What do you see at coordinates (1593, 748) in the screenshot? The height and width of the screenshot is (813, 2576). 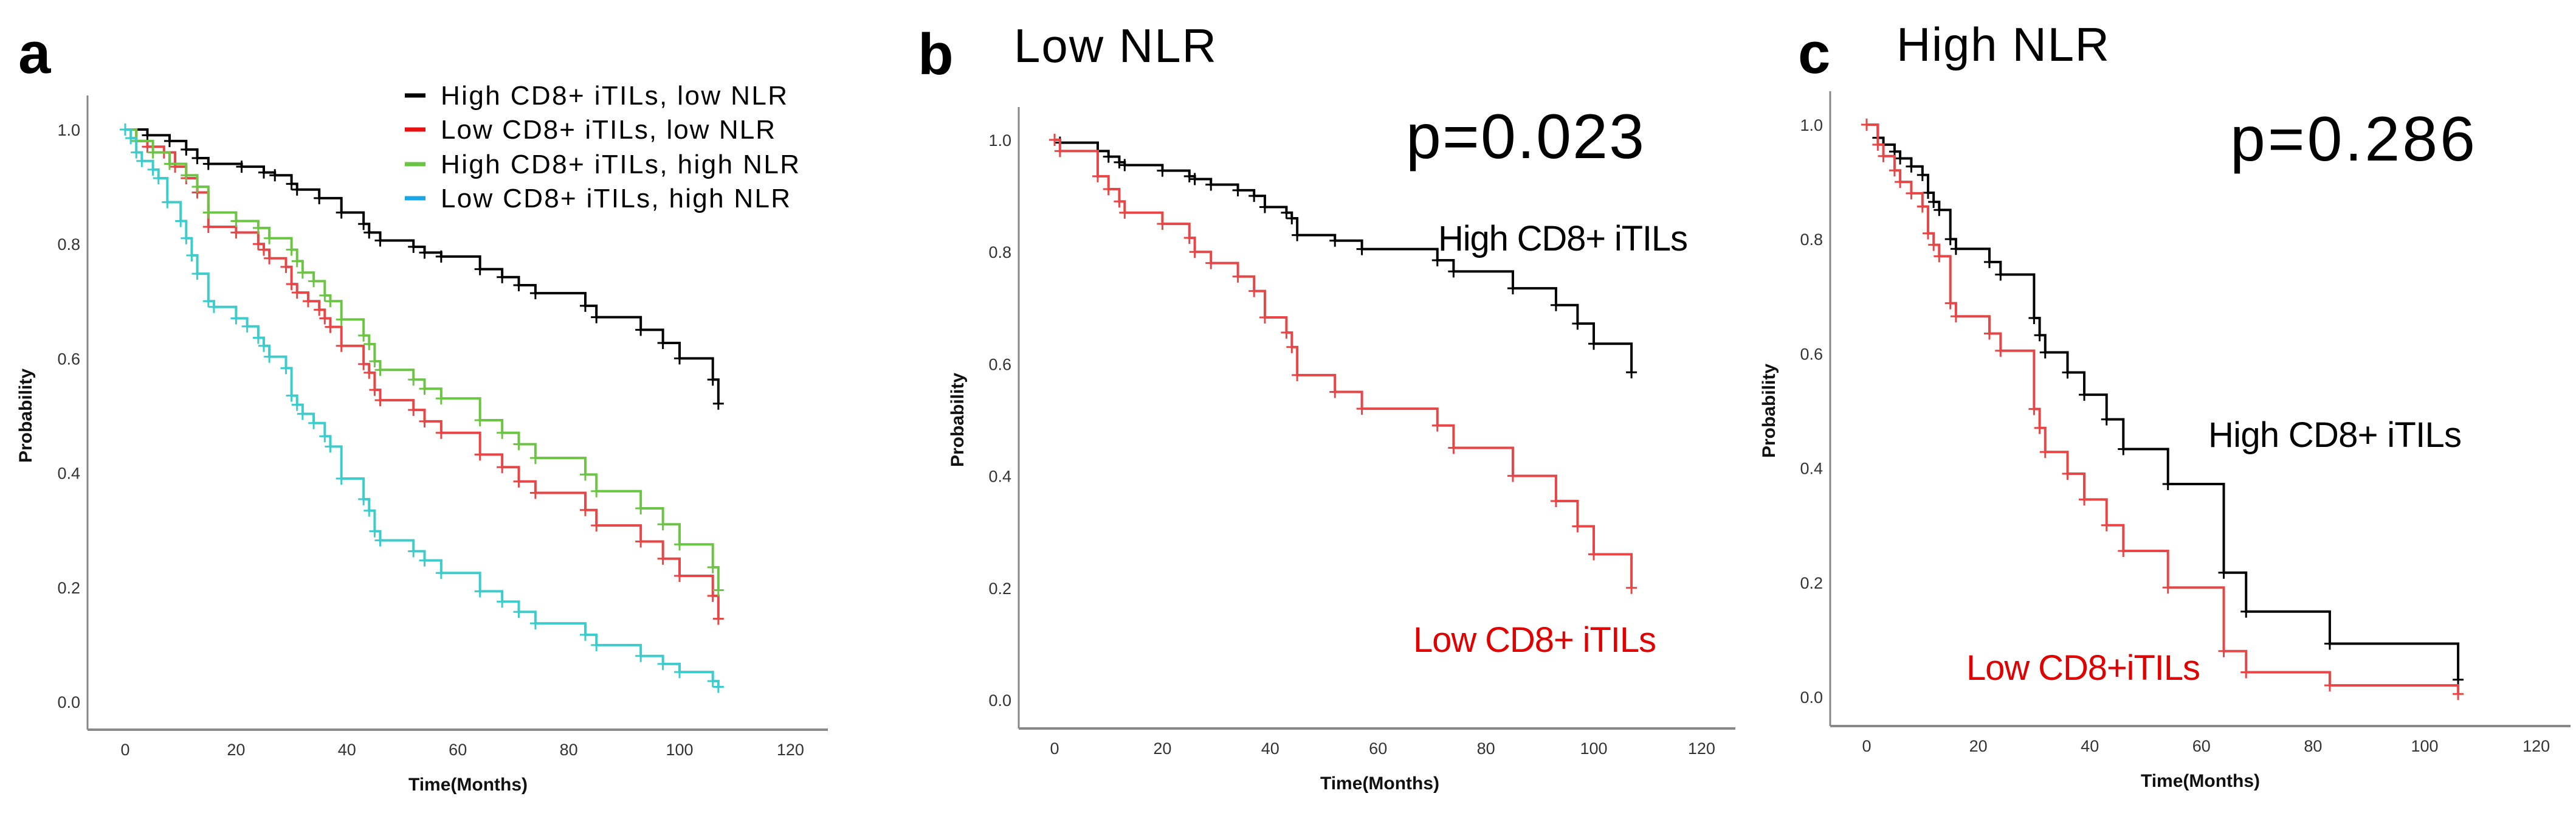 I see `x-tick-label: 100` at bounding box center [1593, 748].